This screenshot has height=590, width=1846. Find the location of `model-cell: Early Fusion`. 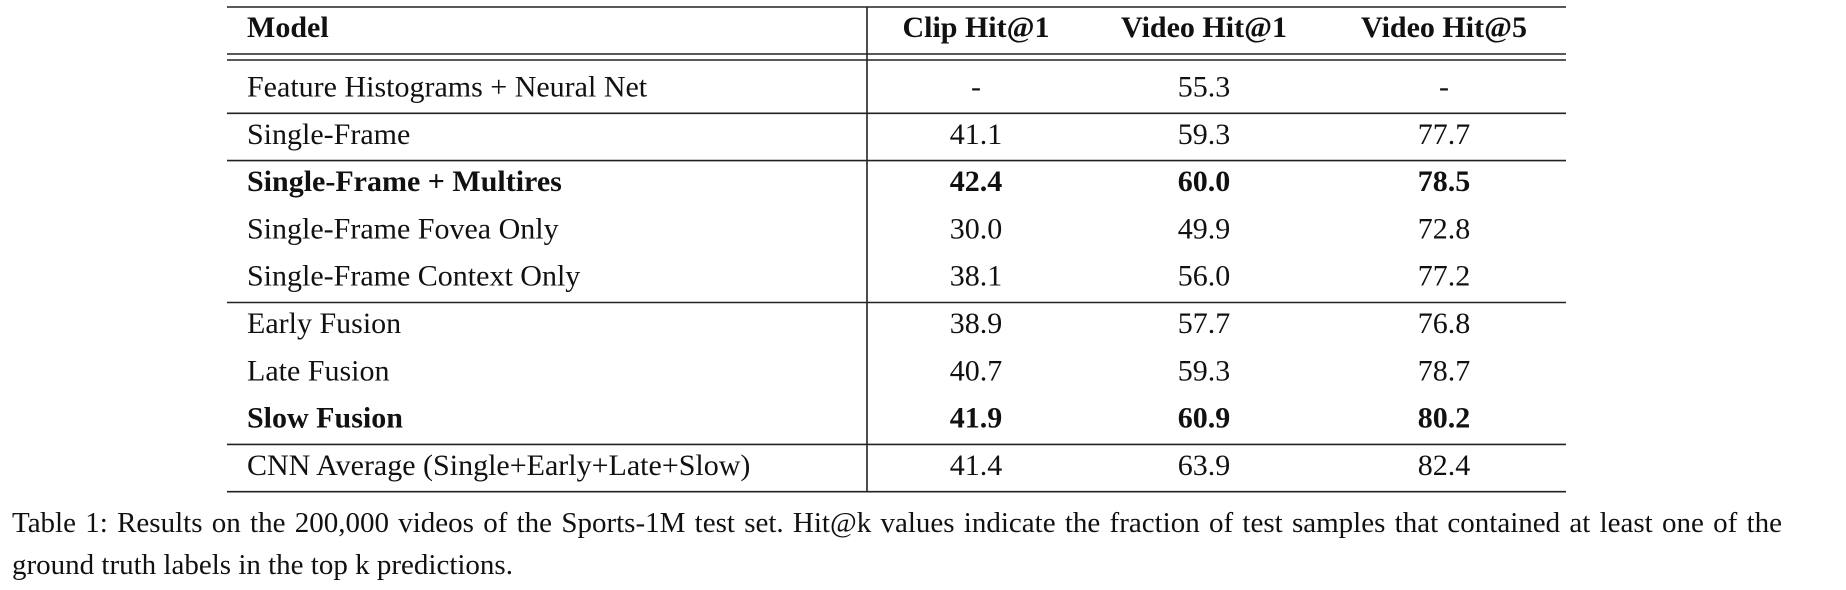

model-cell: Early Fusion is located at coordinates (324, 323).